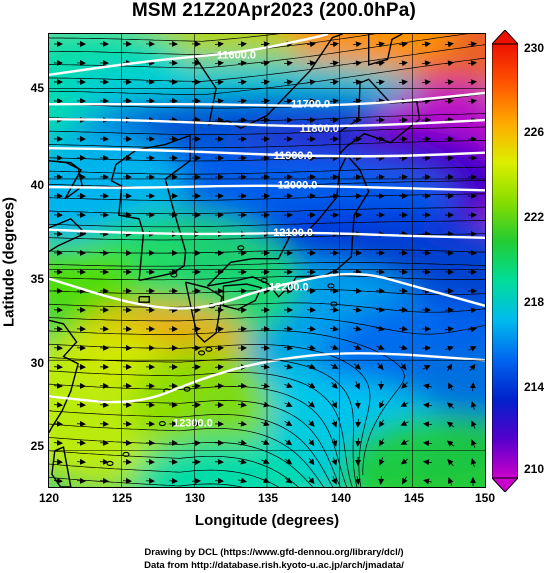  Describe the element at coordinates (414, 498) in the screenshot. I see `x-tick-label: 145` at that location.